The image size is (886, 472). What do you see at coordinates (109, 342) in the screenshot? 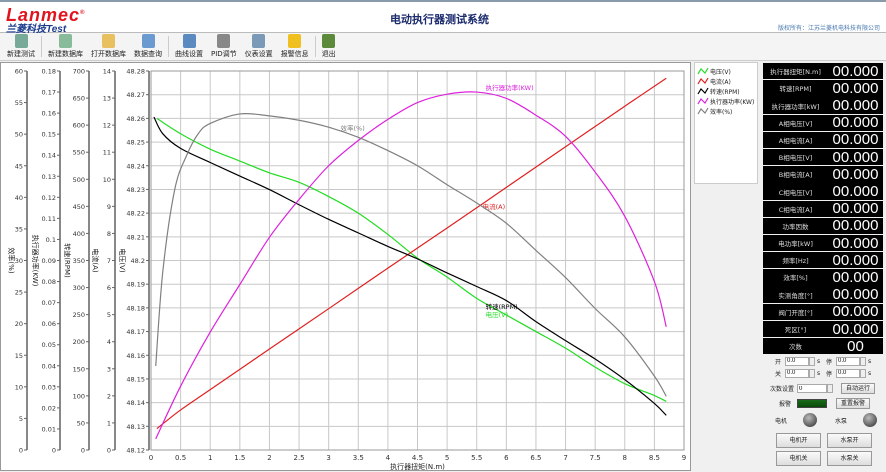
I see `y-tick-label: 4` at bounding box center [109, 342].